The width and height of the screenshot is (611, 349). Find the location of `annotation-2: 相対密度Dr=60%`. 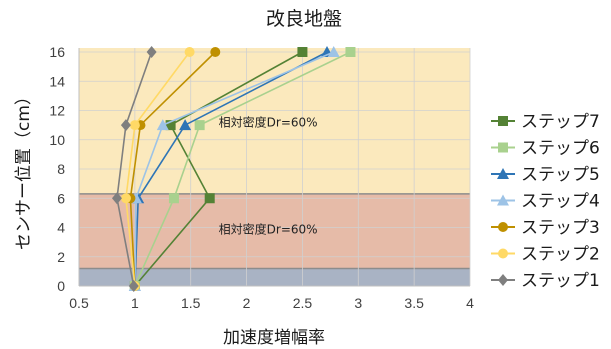

annotation-2: 相対密度Dr=60% is located at coordinates (268, 228).